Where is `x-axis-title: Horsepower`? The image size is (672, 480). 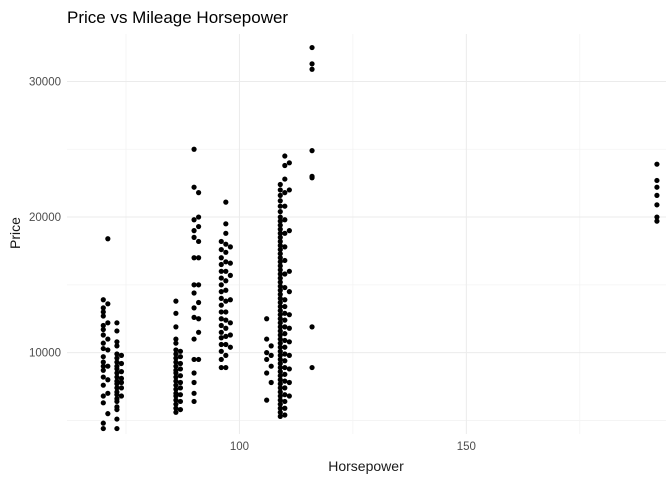 x-axis-title: Horsepower is located at coordinates (366, 466).